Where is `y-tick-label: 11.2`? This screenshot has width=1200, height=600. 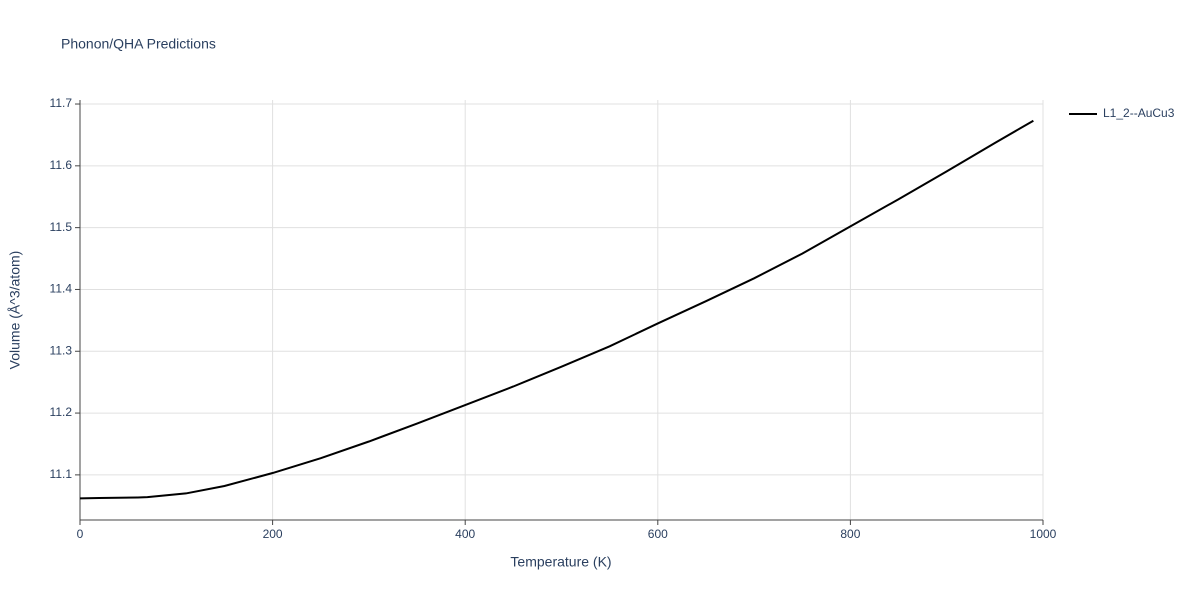 y-tick-label: 11.2 is located at coordinates (61, 412).